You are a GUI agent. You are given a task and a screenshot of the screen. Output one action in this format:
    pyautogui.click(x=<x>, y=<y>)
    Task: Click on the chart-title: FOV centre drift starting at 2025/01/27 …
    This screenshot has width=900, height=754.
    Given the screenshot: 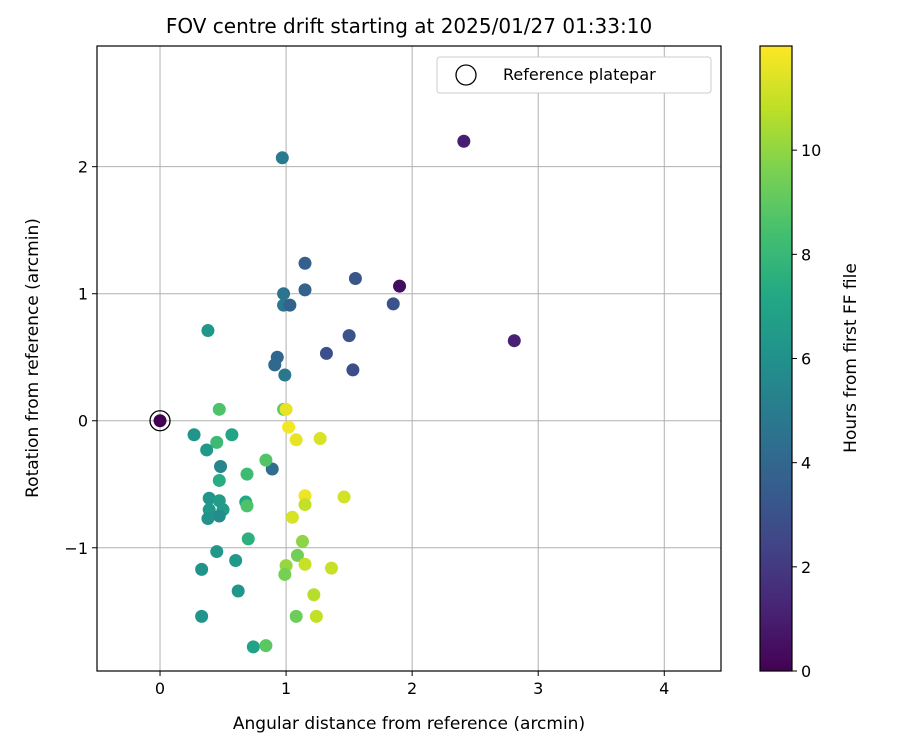 What is the action you would take?
    pyautogui.click(x=409, y=26)
    